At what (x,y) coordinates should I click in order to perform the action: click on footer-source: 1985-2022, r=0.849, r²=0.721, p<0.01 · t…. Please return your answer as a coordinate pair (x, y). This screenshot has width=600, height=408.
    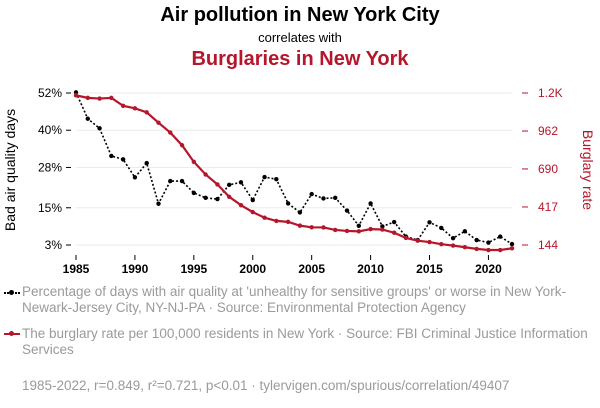
    Looking at the image, I should click on (266, 385).